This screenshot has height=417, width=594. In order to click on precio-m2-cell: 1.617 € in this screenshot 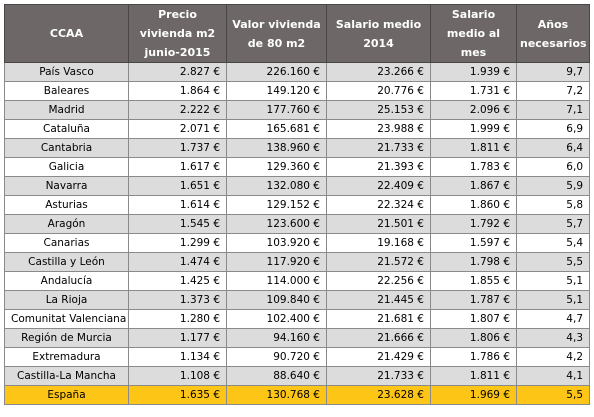, I will do `click(177, 167)`.